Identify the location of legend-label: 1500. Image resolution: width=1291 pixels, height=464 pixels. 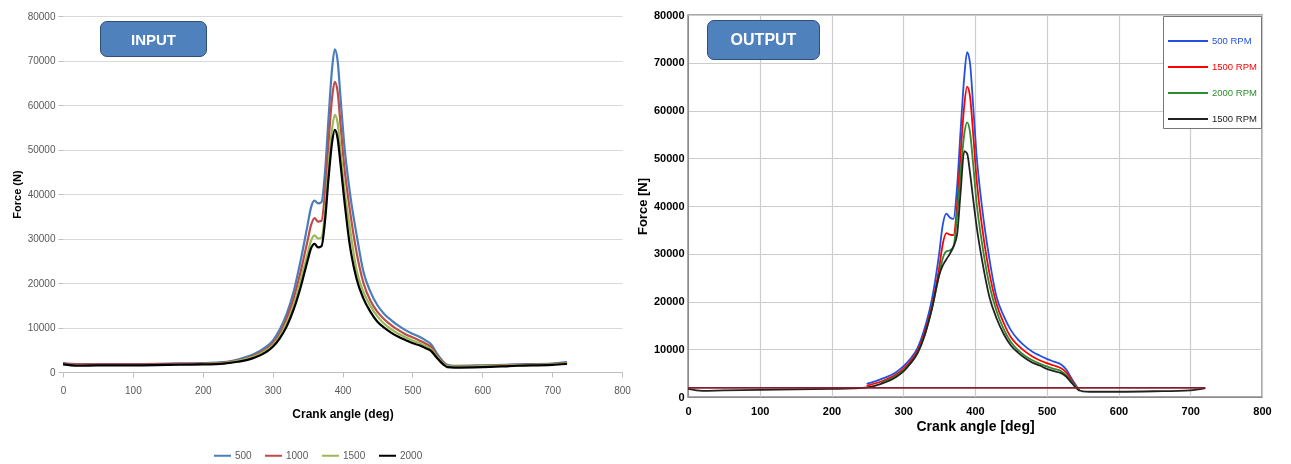
(354, 455).